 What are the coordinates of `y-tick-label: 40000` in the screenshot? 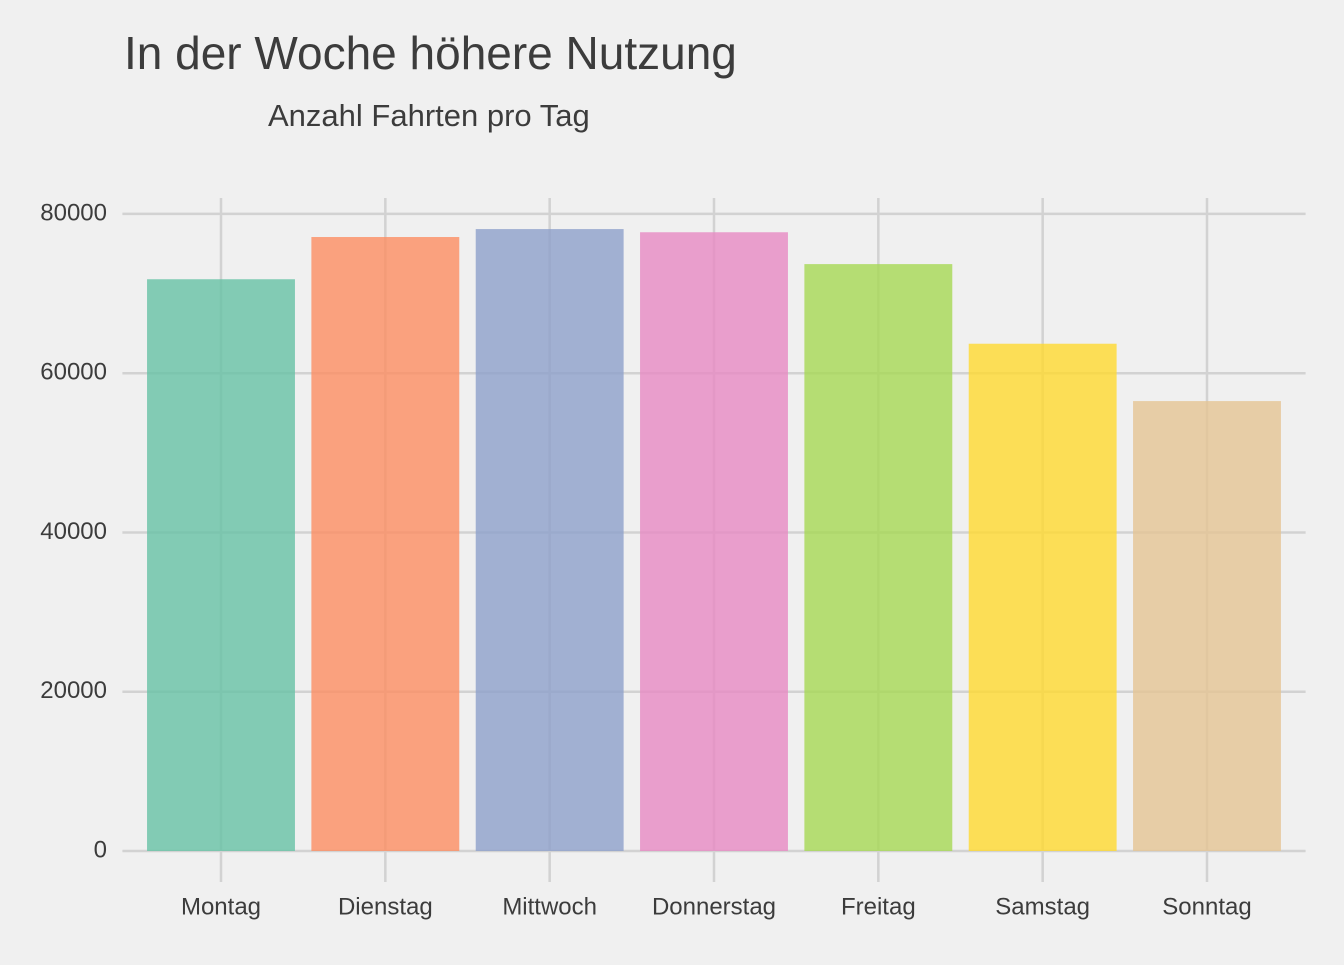 It's located at (73, 531).